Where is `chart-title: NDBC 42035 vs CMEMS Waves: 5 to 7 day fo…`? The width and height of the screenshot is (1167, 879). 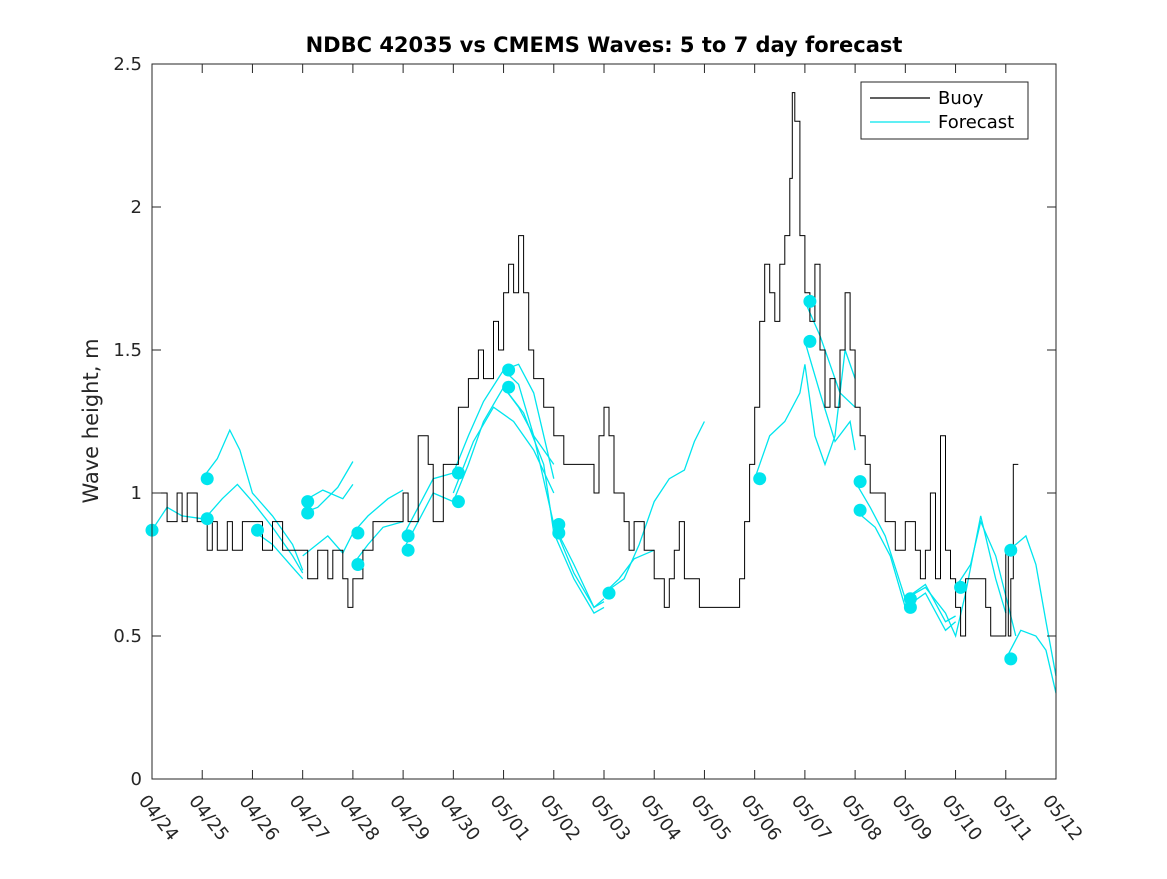 chart-title: NDBC 42035 vs CMEMS Waves: 5 to 7 day fo… is located at coordinates (604, 45).